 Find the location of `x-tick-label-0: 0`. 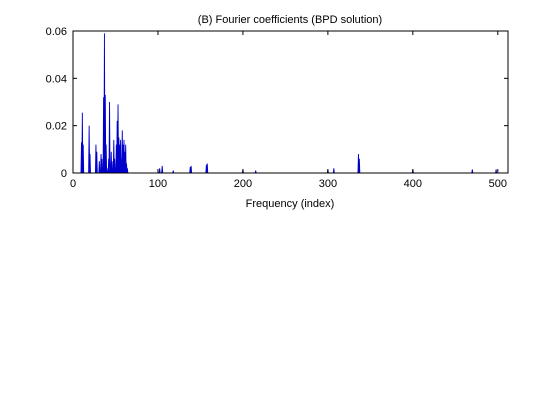

x-tick-label-0: 0 is located at coordinates (73, 184).